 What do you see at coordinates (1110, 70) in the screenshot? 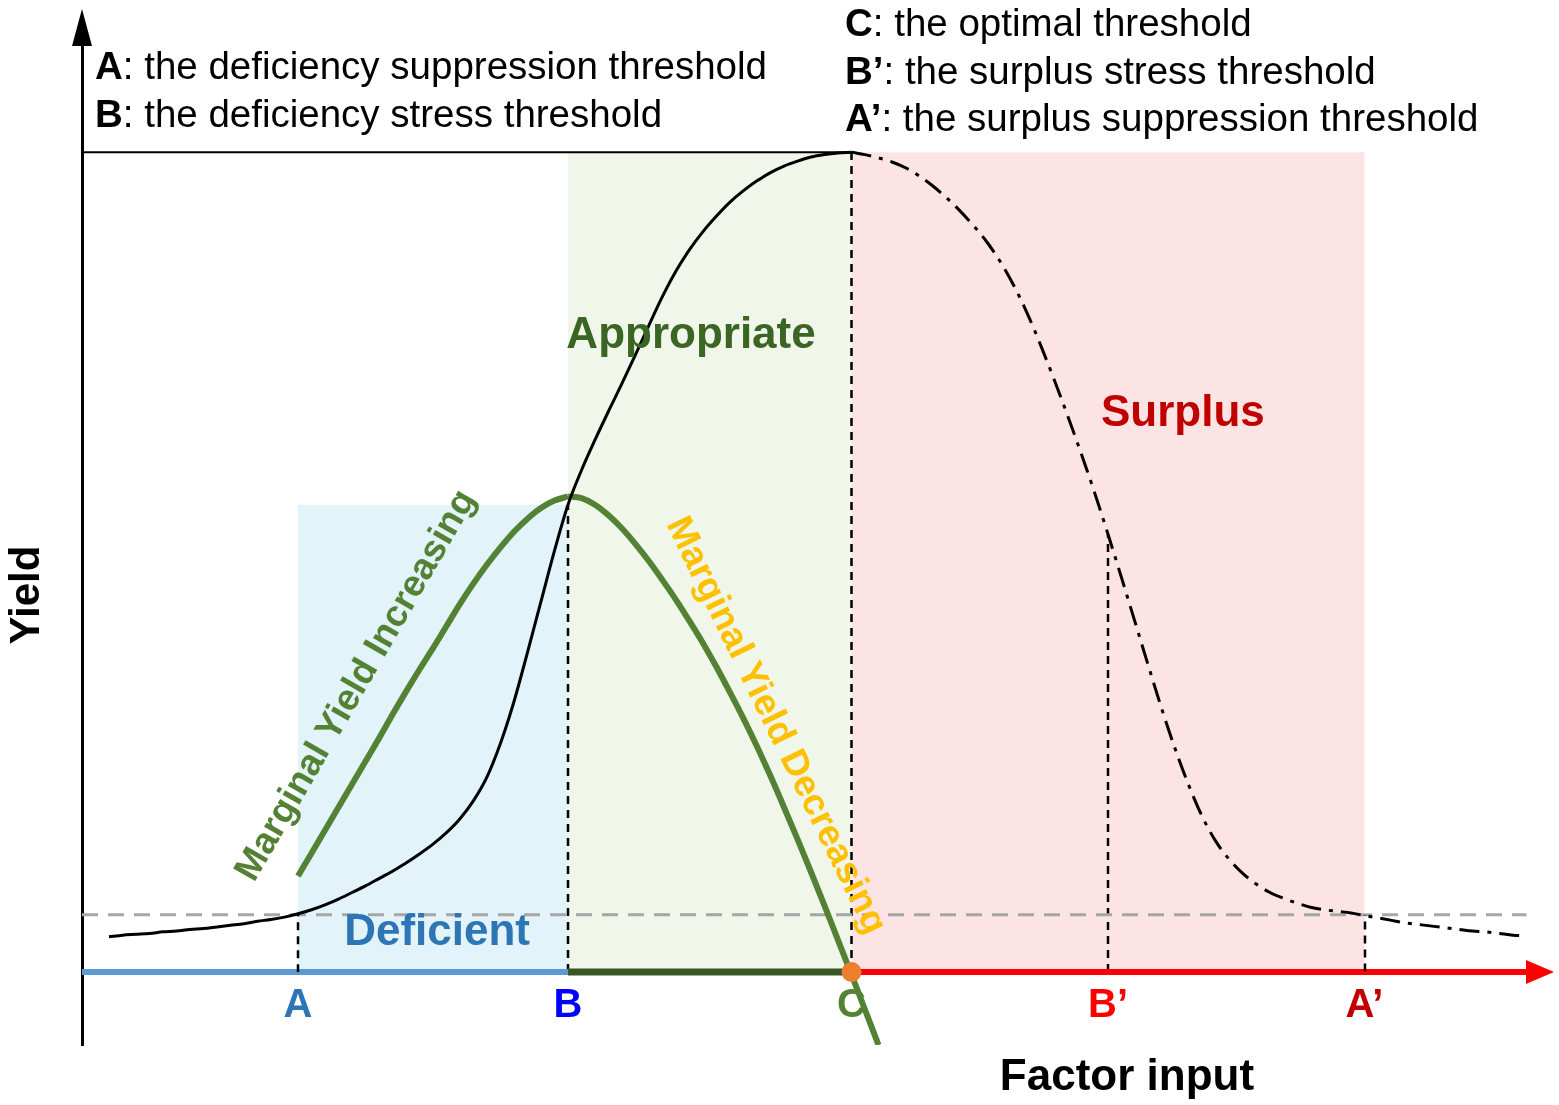
I see `text: B’: the surplus stress threshold` at bounding box center [1110, 70].